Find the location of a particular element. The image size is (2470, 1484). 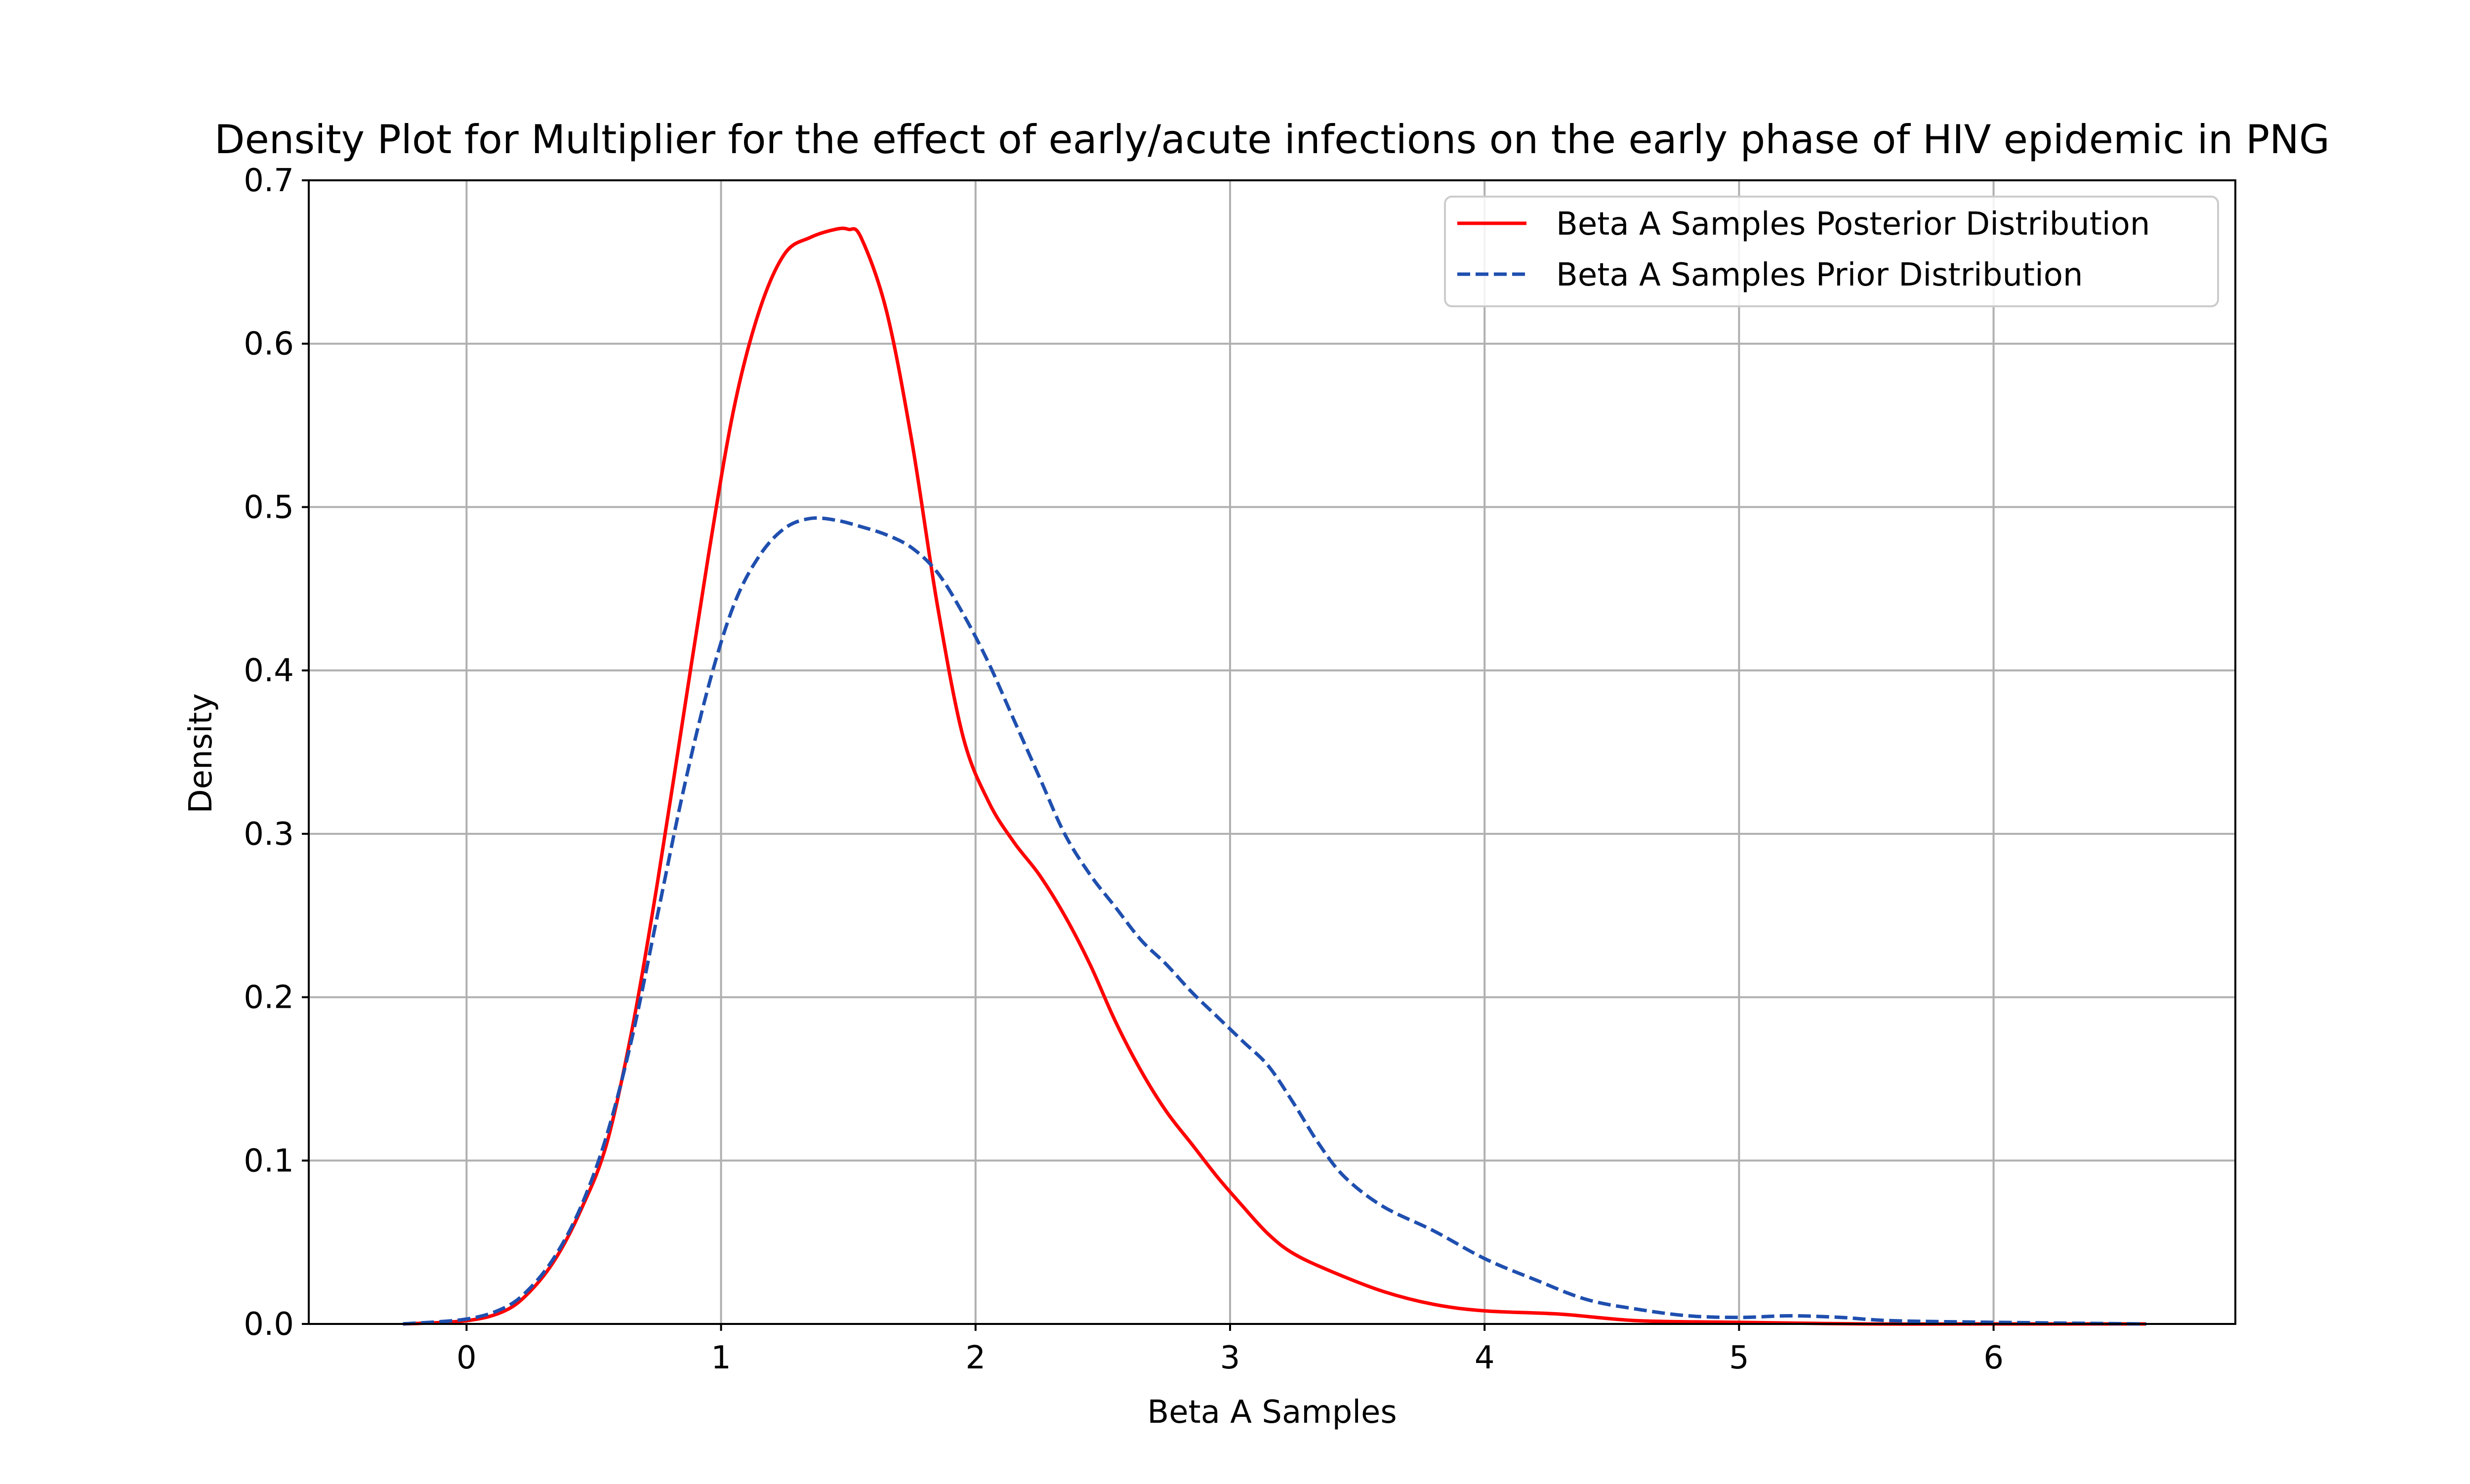

y-tick-label: 0.5 is located at coordinates (269, 507).